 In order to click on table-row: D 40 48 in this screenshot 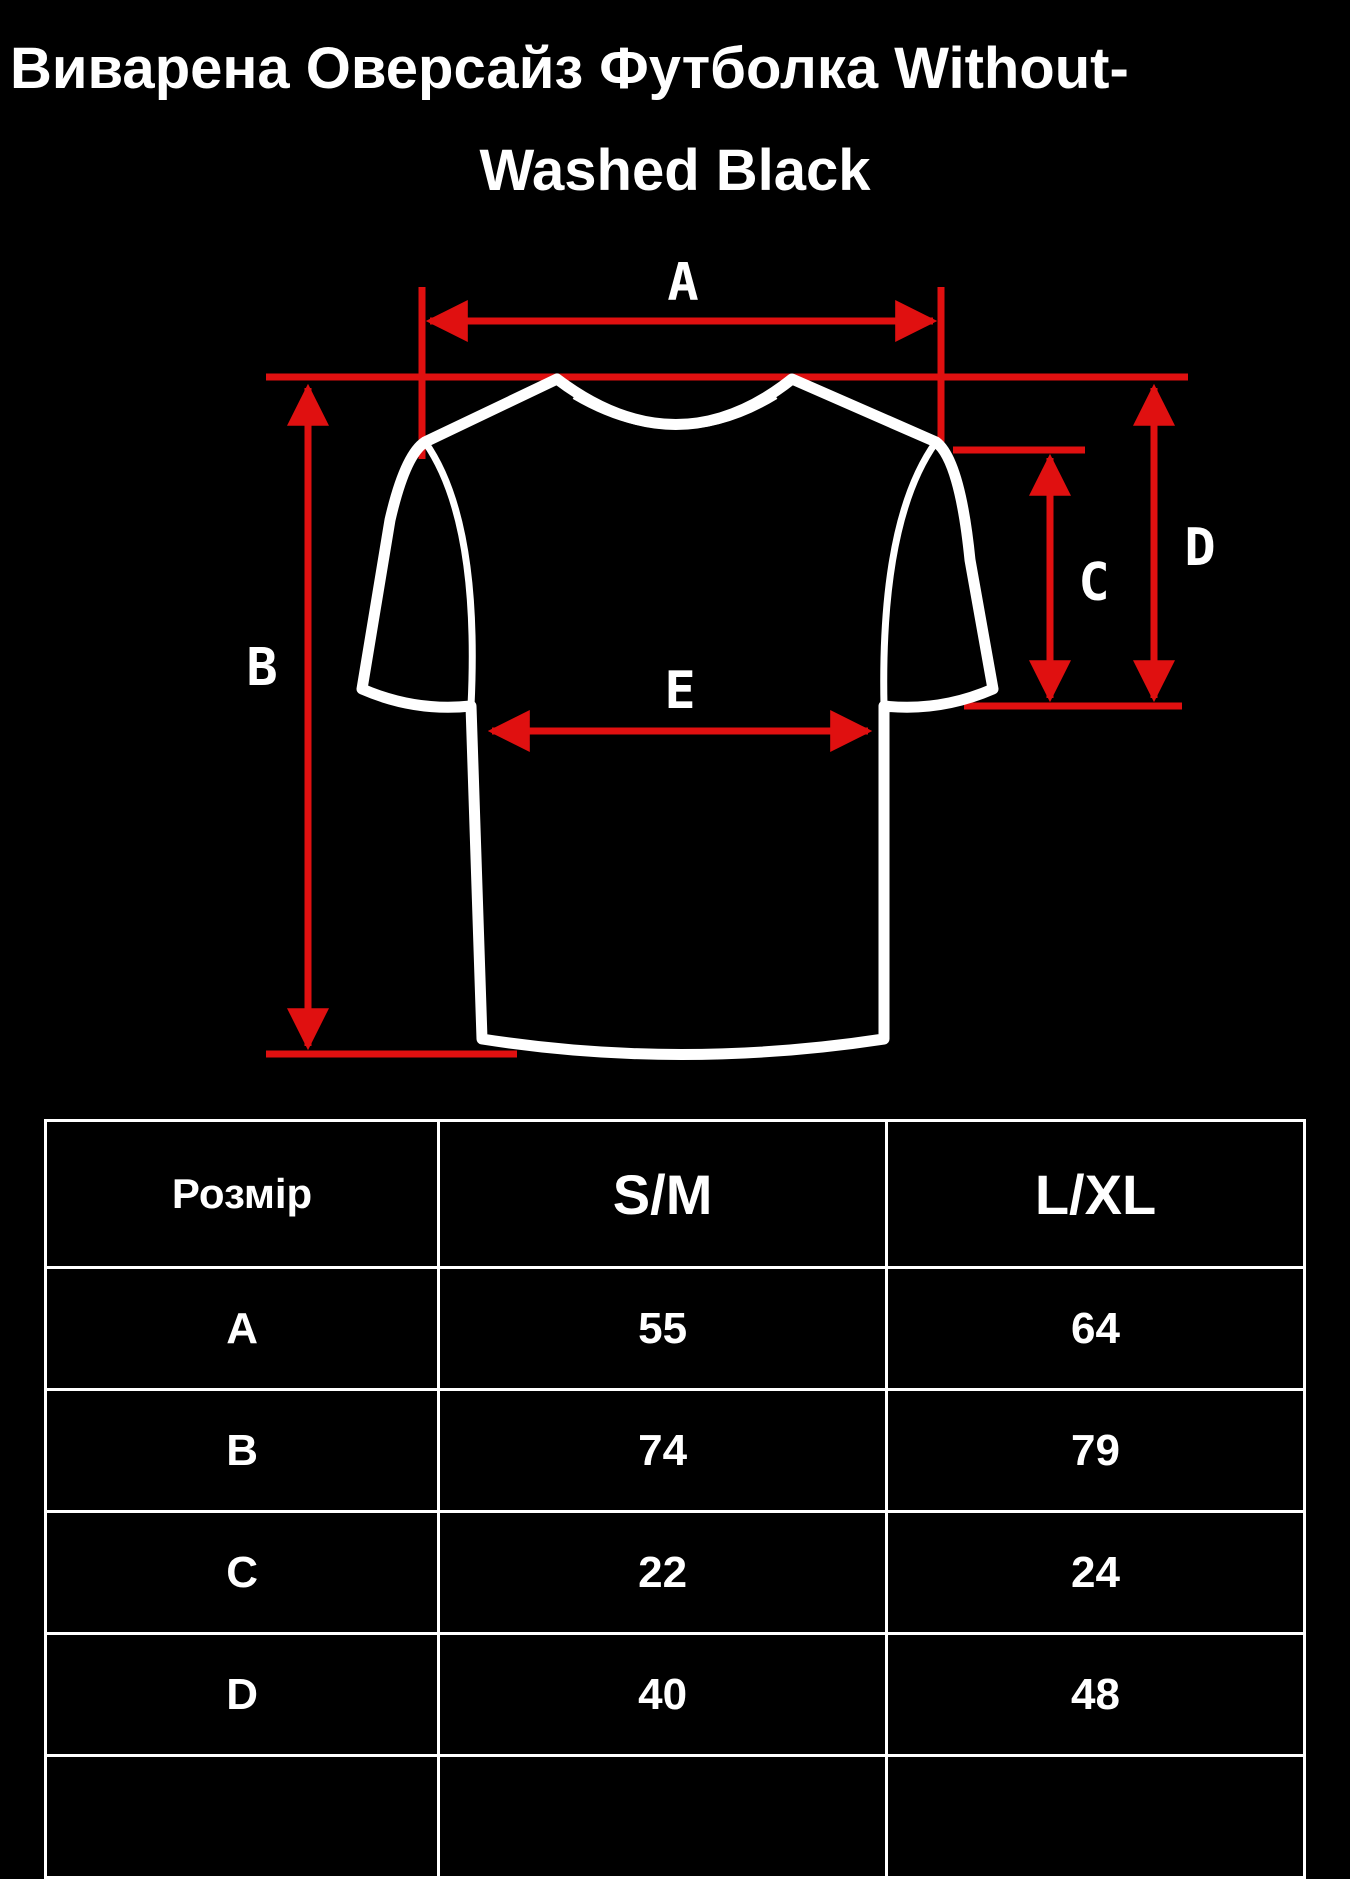, I will do `click(675, 1694)`.